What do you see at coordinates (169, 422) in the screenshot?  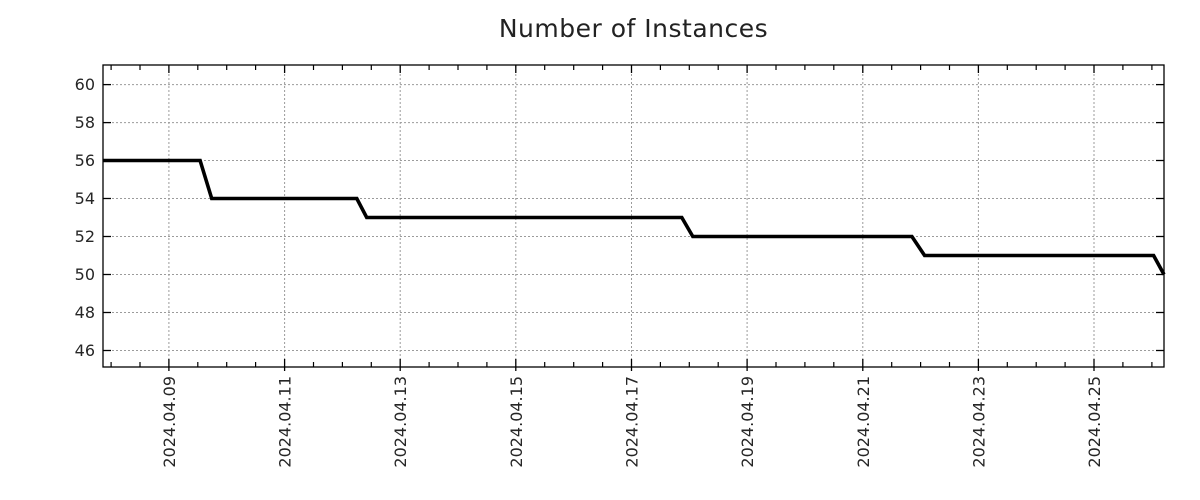 I see `x-tick-label: 2024.04.09` at bounding box center [169, 422].